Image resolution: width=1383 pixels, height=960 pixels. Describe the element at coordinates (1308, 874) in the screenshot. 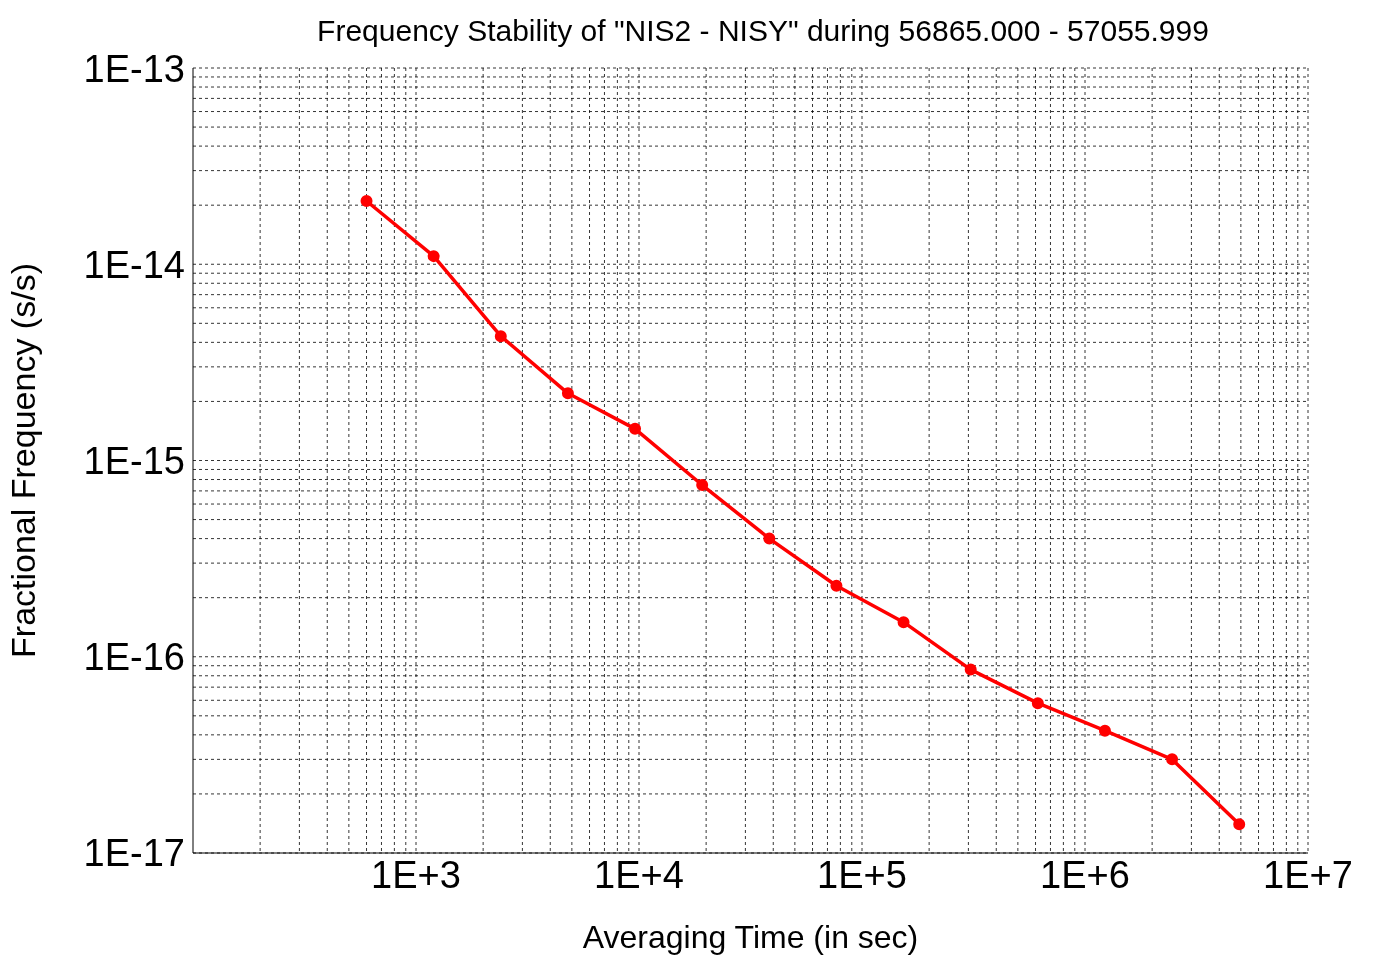

I see `x-tick-label: 1E+7` at that location.